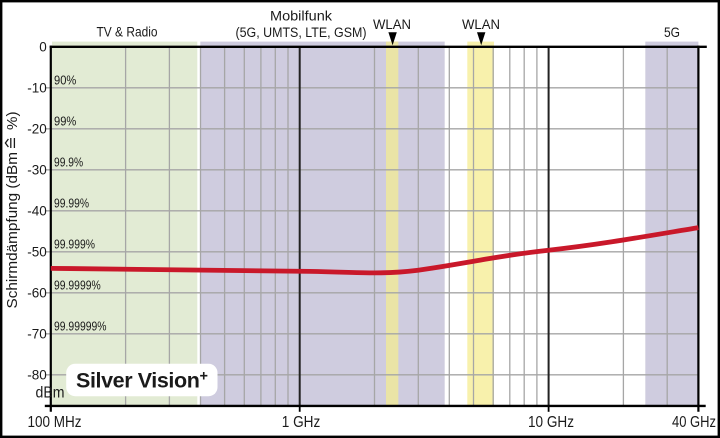 This screenshot has width=720, height=438. What do you see at coordinates (12, 230) in the screenshot?
I see `svg-text: Schirmdämpfung (dBm` at bounding box center [12, 230].